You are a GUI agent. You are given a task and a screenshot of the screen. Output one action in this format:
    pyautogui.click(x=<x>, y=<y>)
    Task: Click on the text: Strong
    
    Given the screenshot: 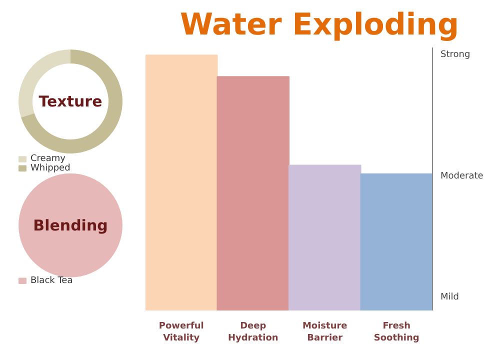 What is the action you would take?
    pyautogui.click(x=455, y=55)
    